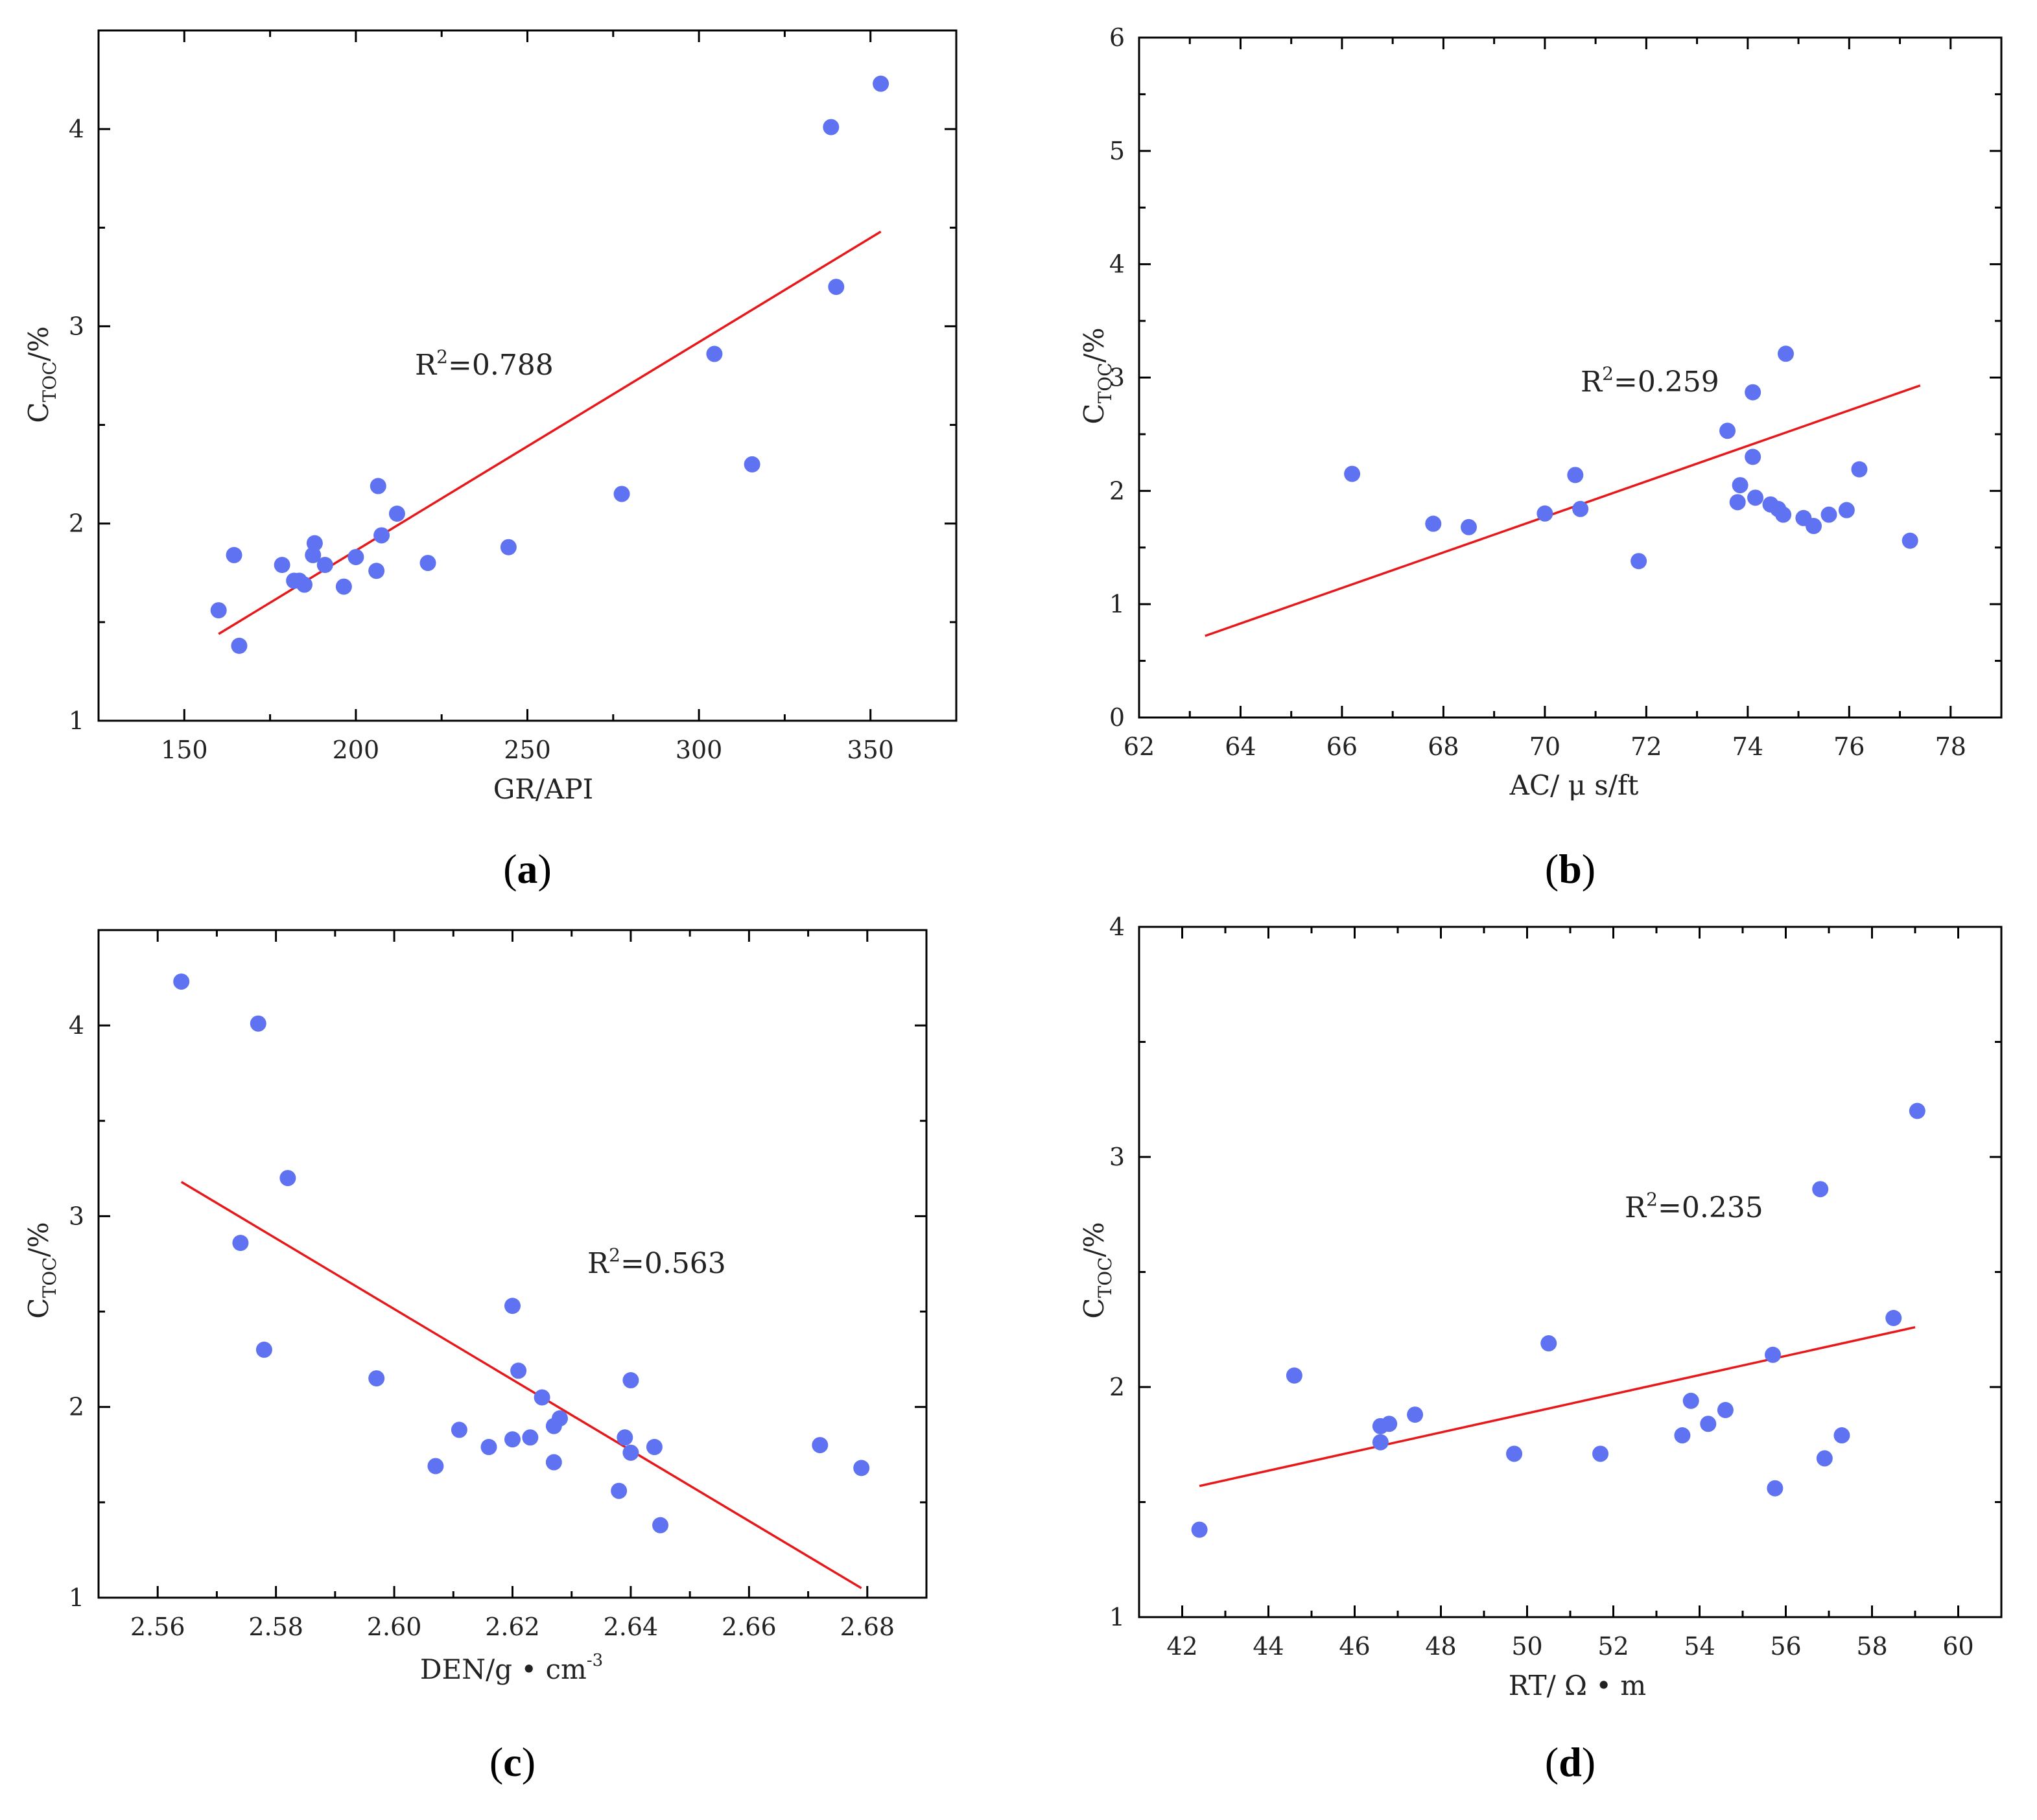 The image size is (2037, 1820). I want to click on x-tick-label: 2.68, so click(867, 1627).